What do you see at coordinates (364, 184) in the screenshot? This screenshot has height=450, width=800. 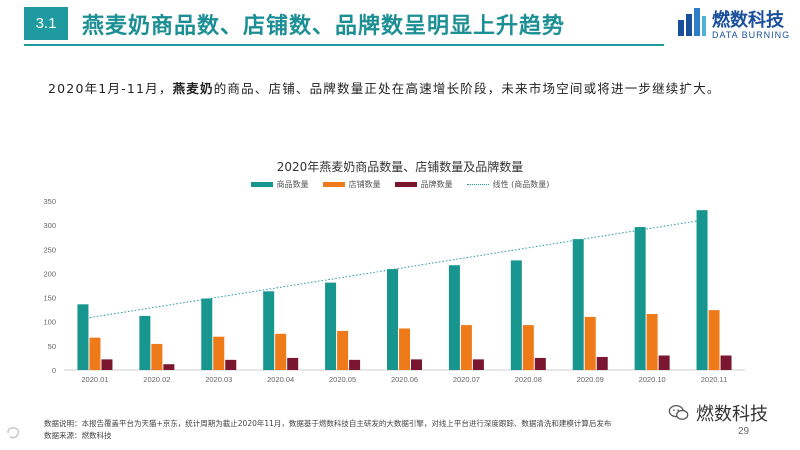 I see `legend-label-stores: 店铺数量` at bounding box center [364, 184].